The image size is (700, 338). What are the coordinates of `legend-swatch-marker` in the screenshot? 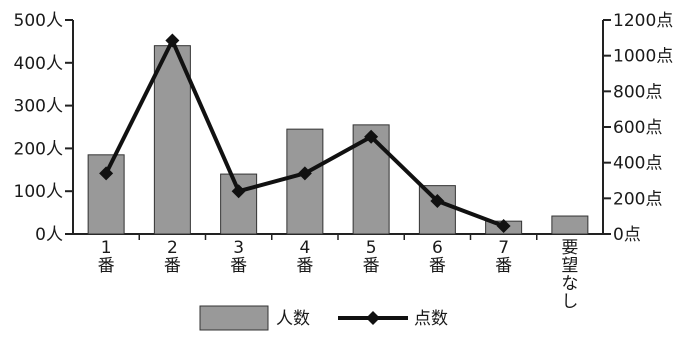 It's located at (373, 318).